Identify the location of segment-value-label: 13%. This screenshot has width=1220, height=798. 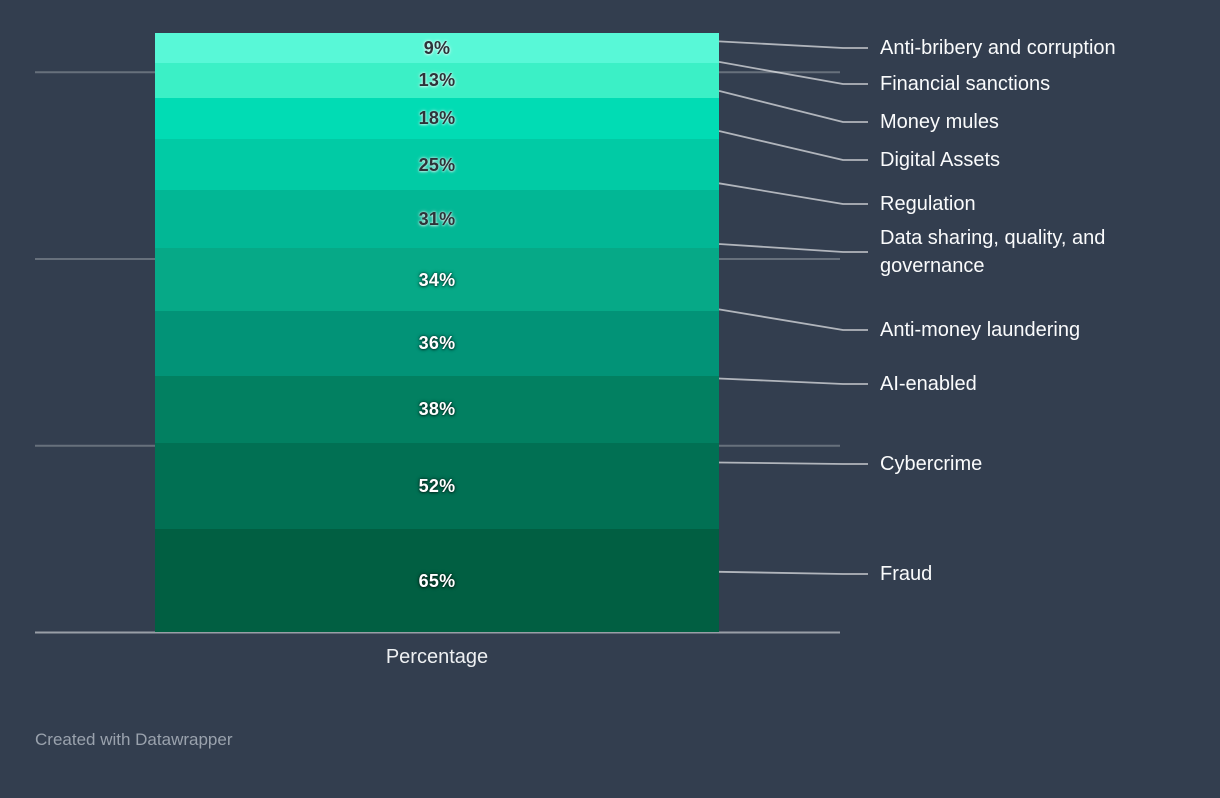
(437, 80).